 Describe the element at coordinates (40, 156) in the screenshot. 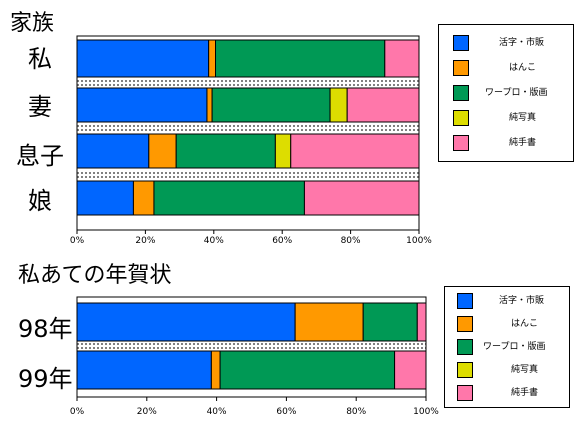

I see `category-label: 息子` at that location.